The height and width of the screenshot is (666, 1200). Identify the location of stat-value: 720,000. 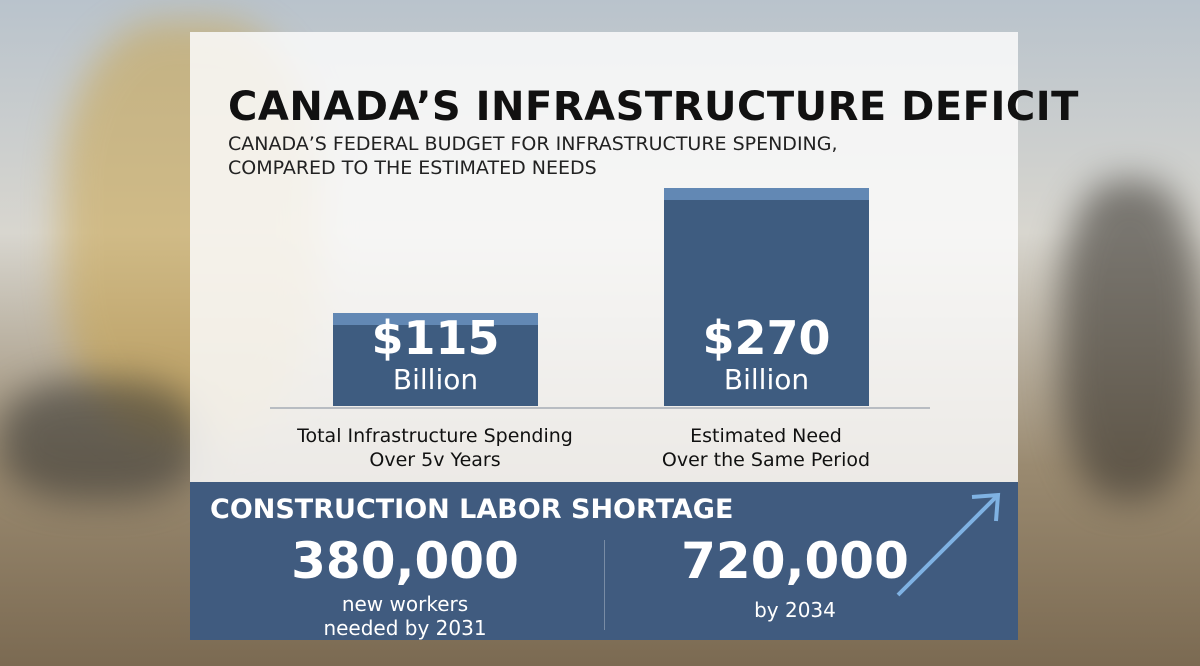
(795, 561).